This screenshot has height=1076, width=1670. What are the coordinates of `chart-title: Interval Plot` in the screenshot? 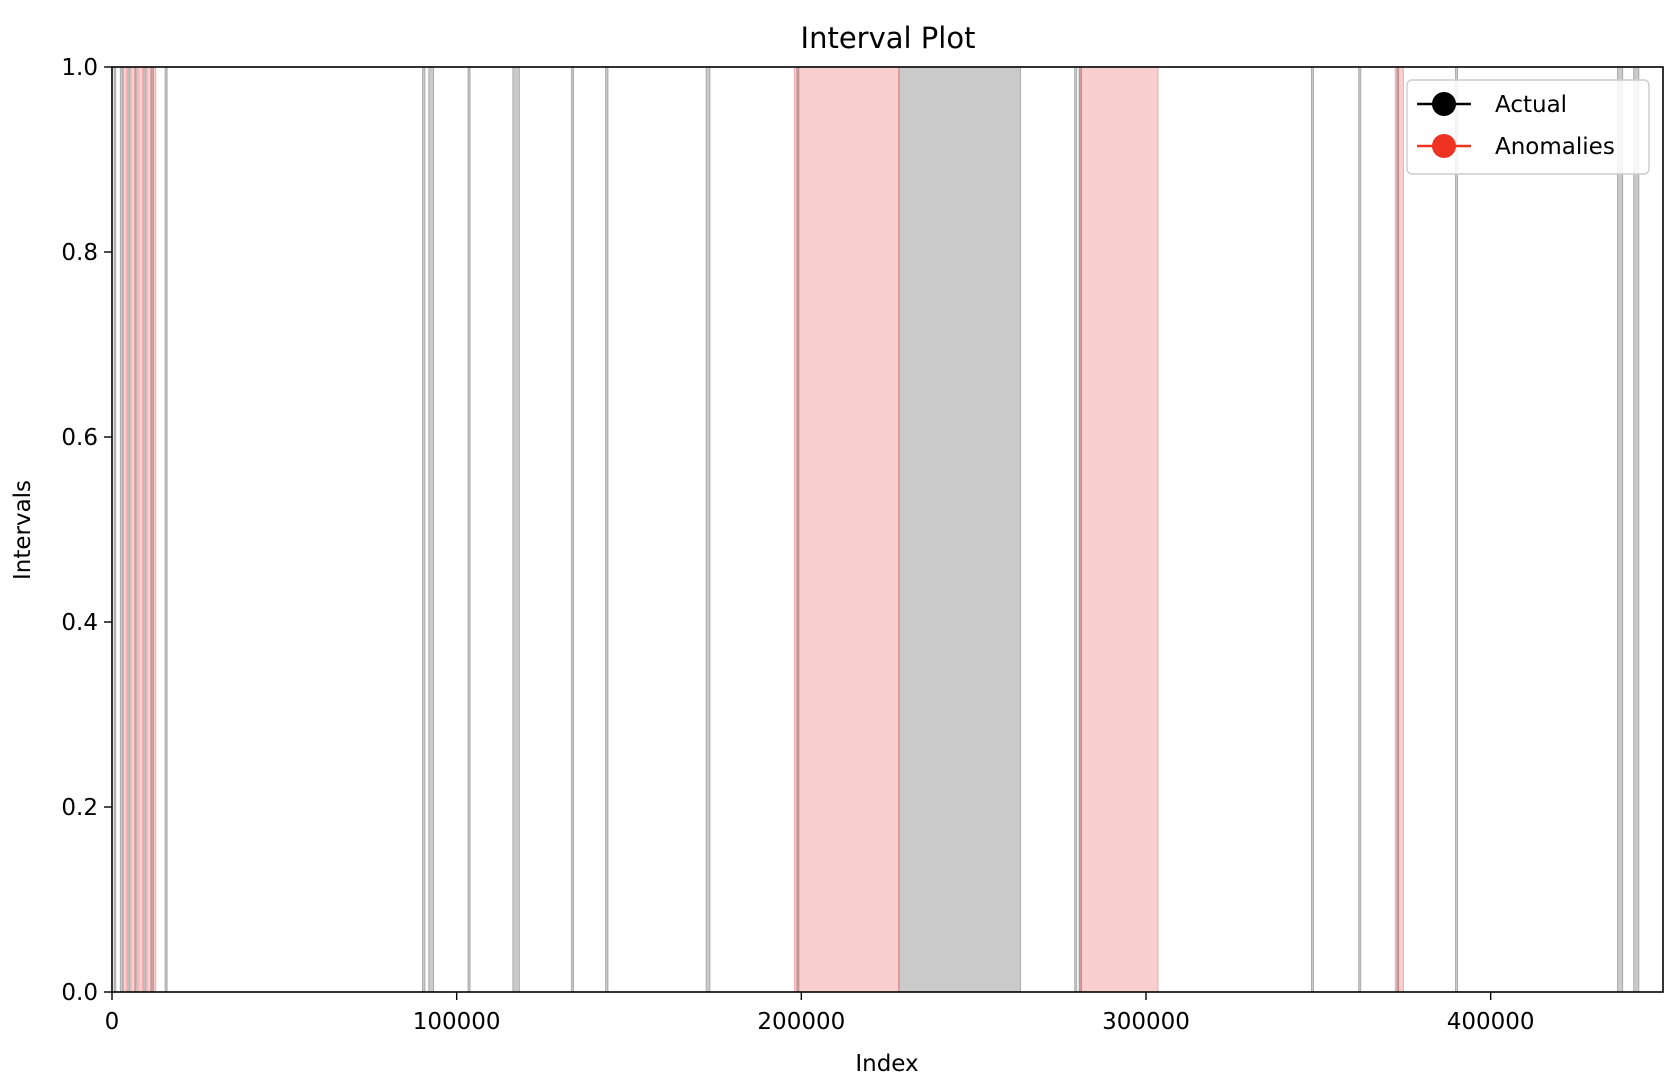 It's located at (888, 38).